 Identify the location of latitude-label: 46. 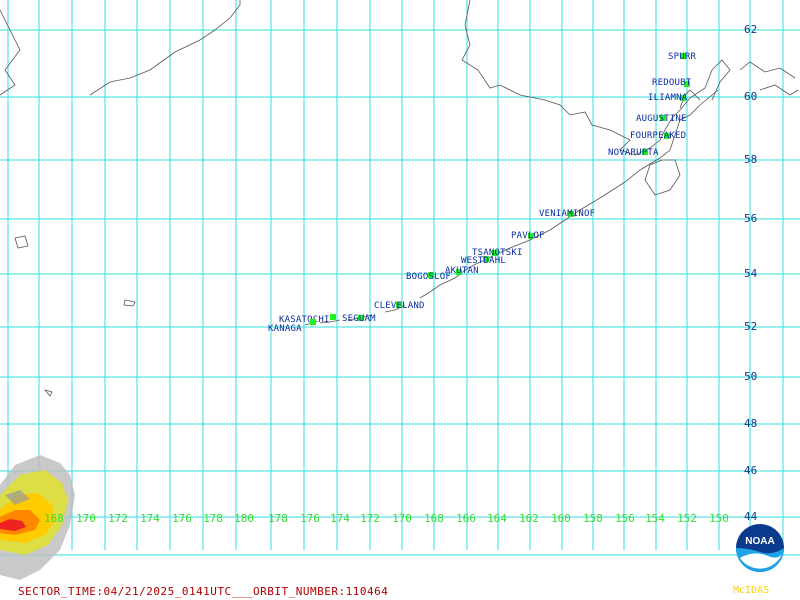
(751, 470).